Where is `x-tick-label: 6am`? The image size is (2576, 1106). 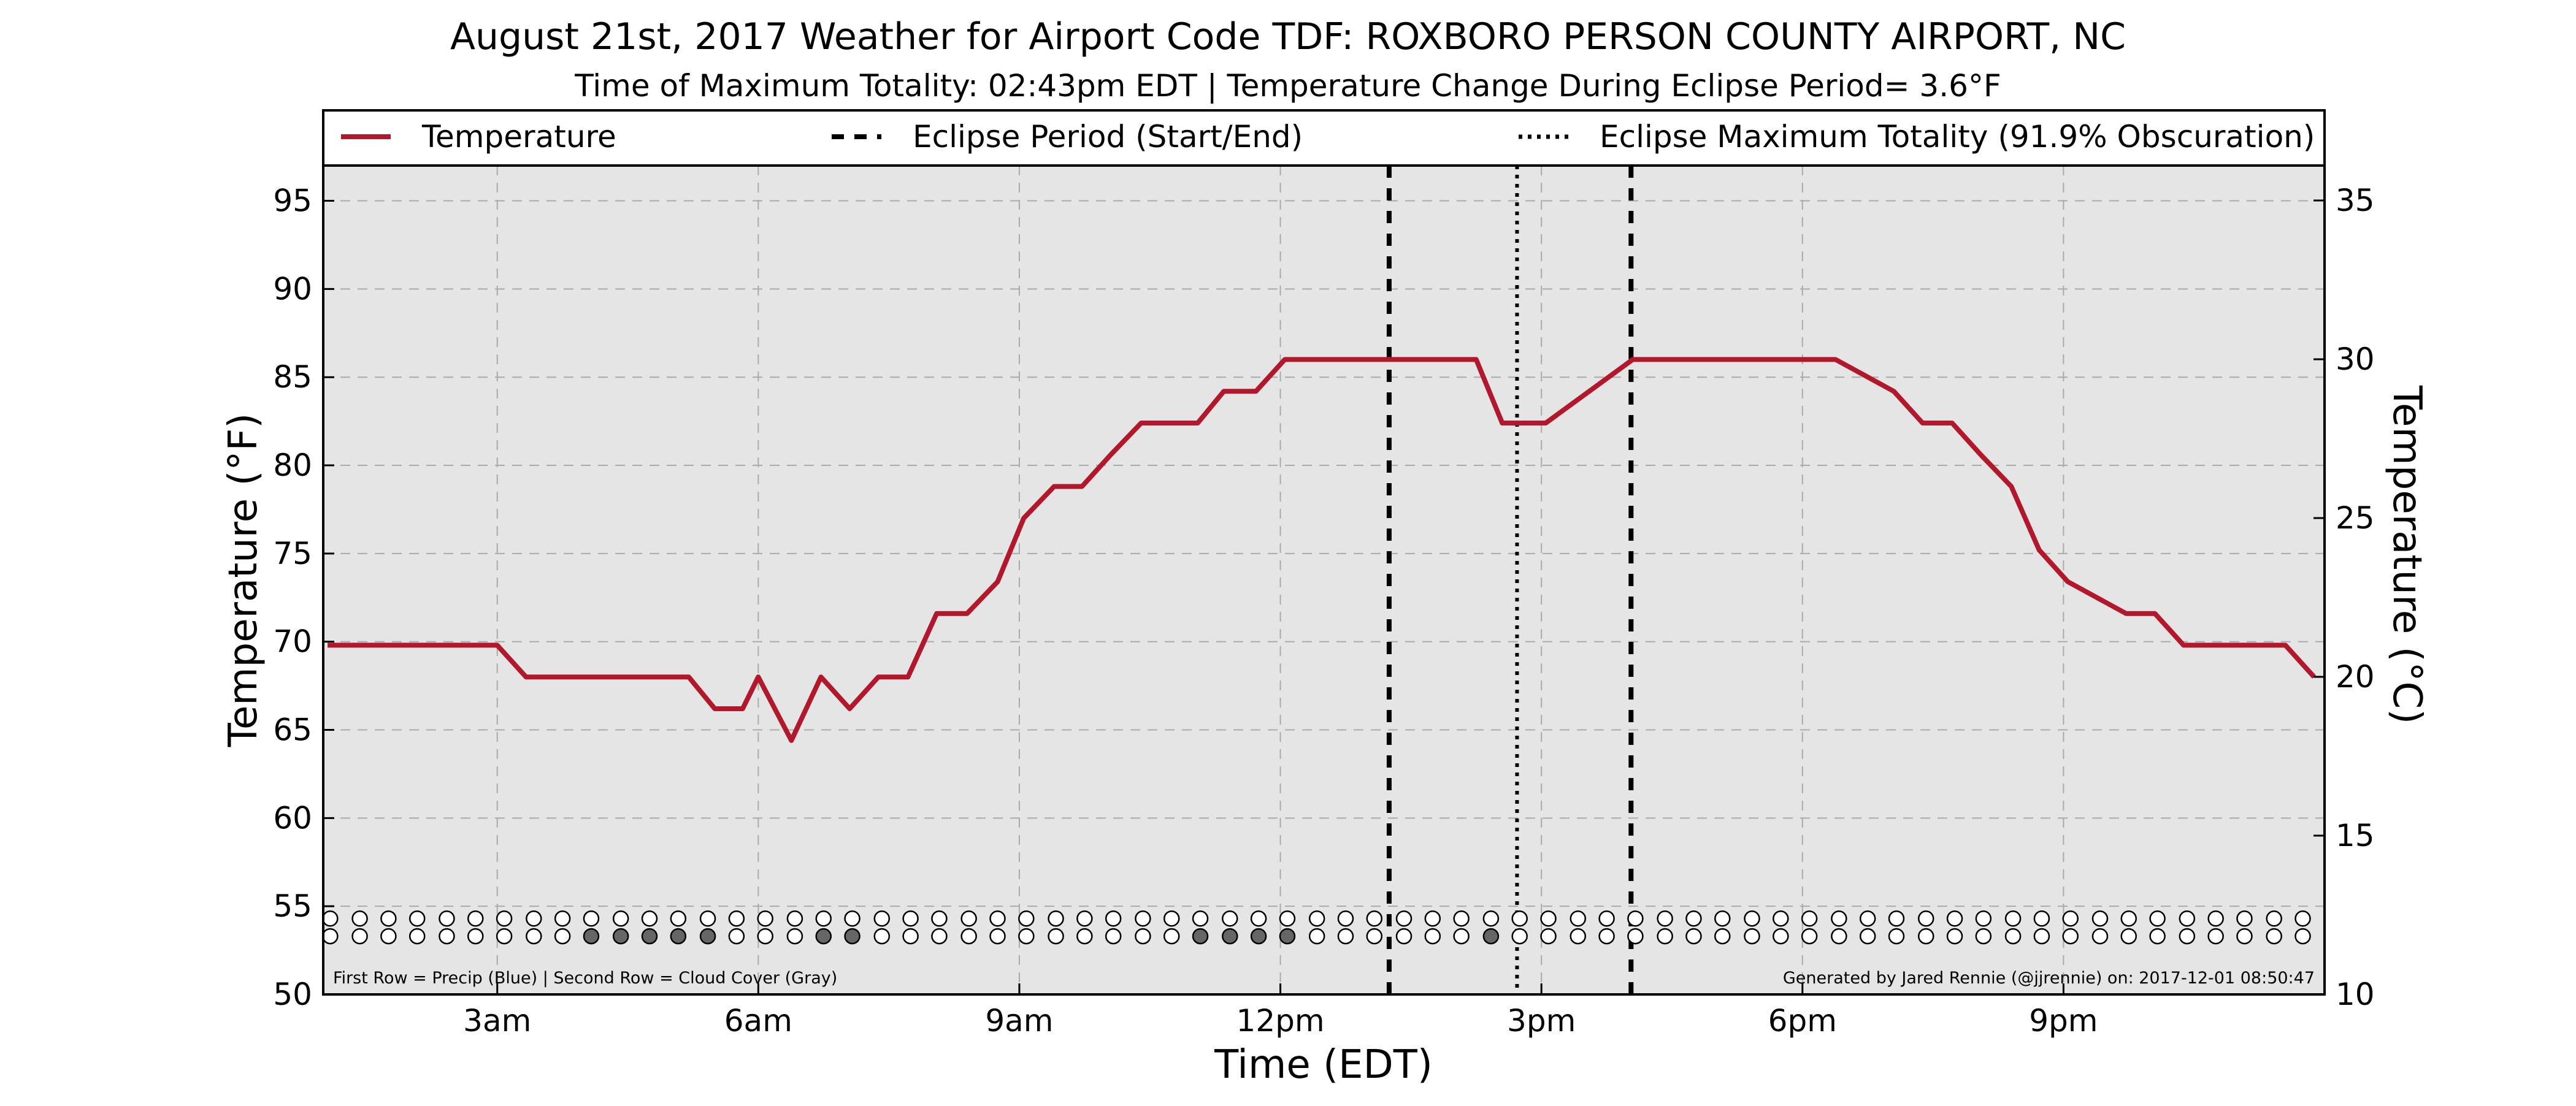
x-tick-label: 6am is located at coordinates (758, 1021).